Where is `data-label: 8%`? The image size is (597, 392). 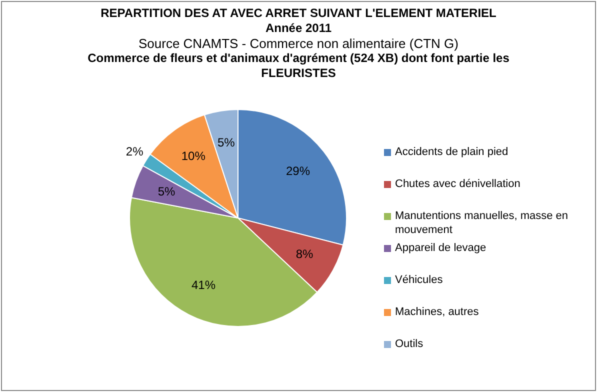 data-label: 8% is located at coordinates (305, 253).